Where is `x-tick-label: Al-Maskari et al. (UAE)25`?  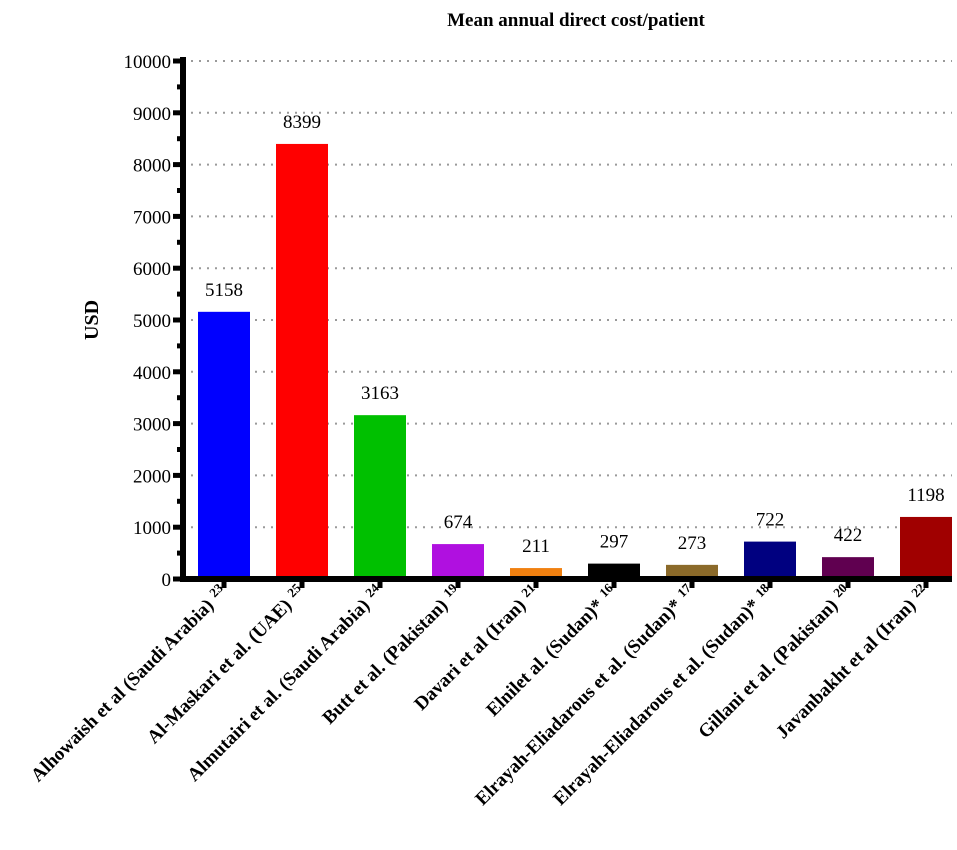
x-tick-label: Al-Maskari et al. (UAE)25 is located at coordinates (226, 664).